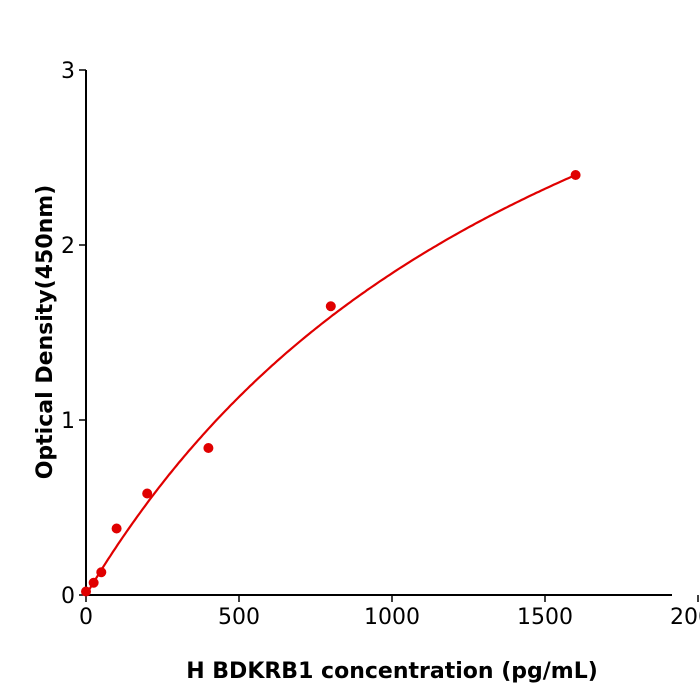  I want to click on x-tick-label: 1000, so click(392, 617).